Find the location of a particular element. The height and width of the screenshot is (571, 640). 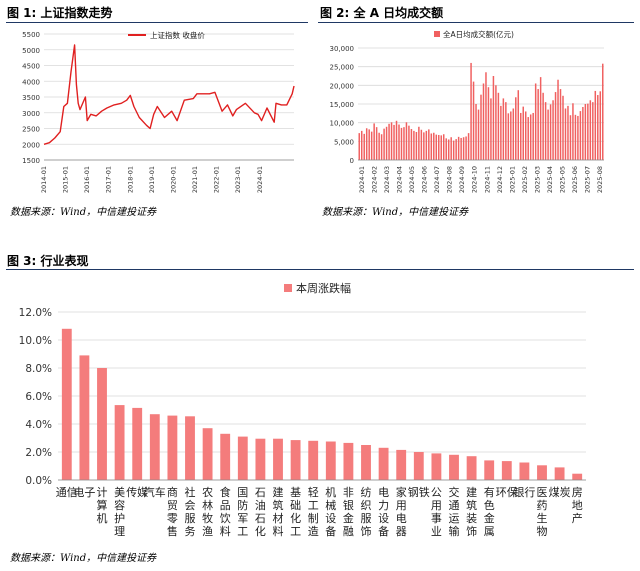

category-label: 环保 is located at coordinates (507, 492).